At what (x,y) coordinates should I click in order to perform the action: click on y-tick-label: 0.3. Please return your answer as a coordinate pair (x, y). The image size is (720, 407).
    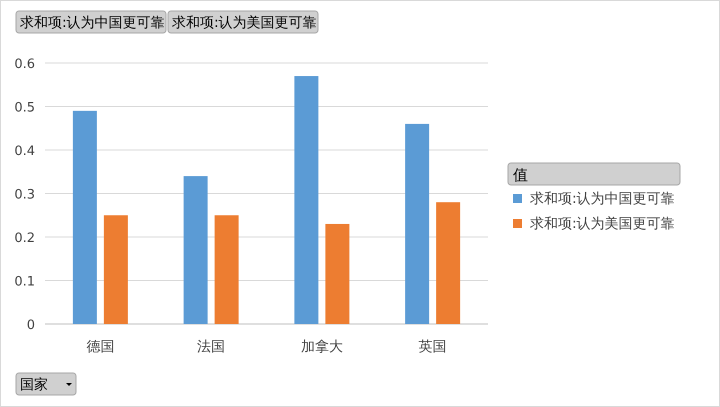
    Looking at the image, I should click on (24, 195).